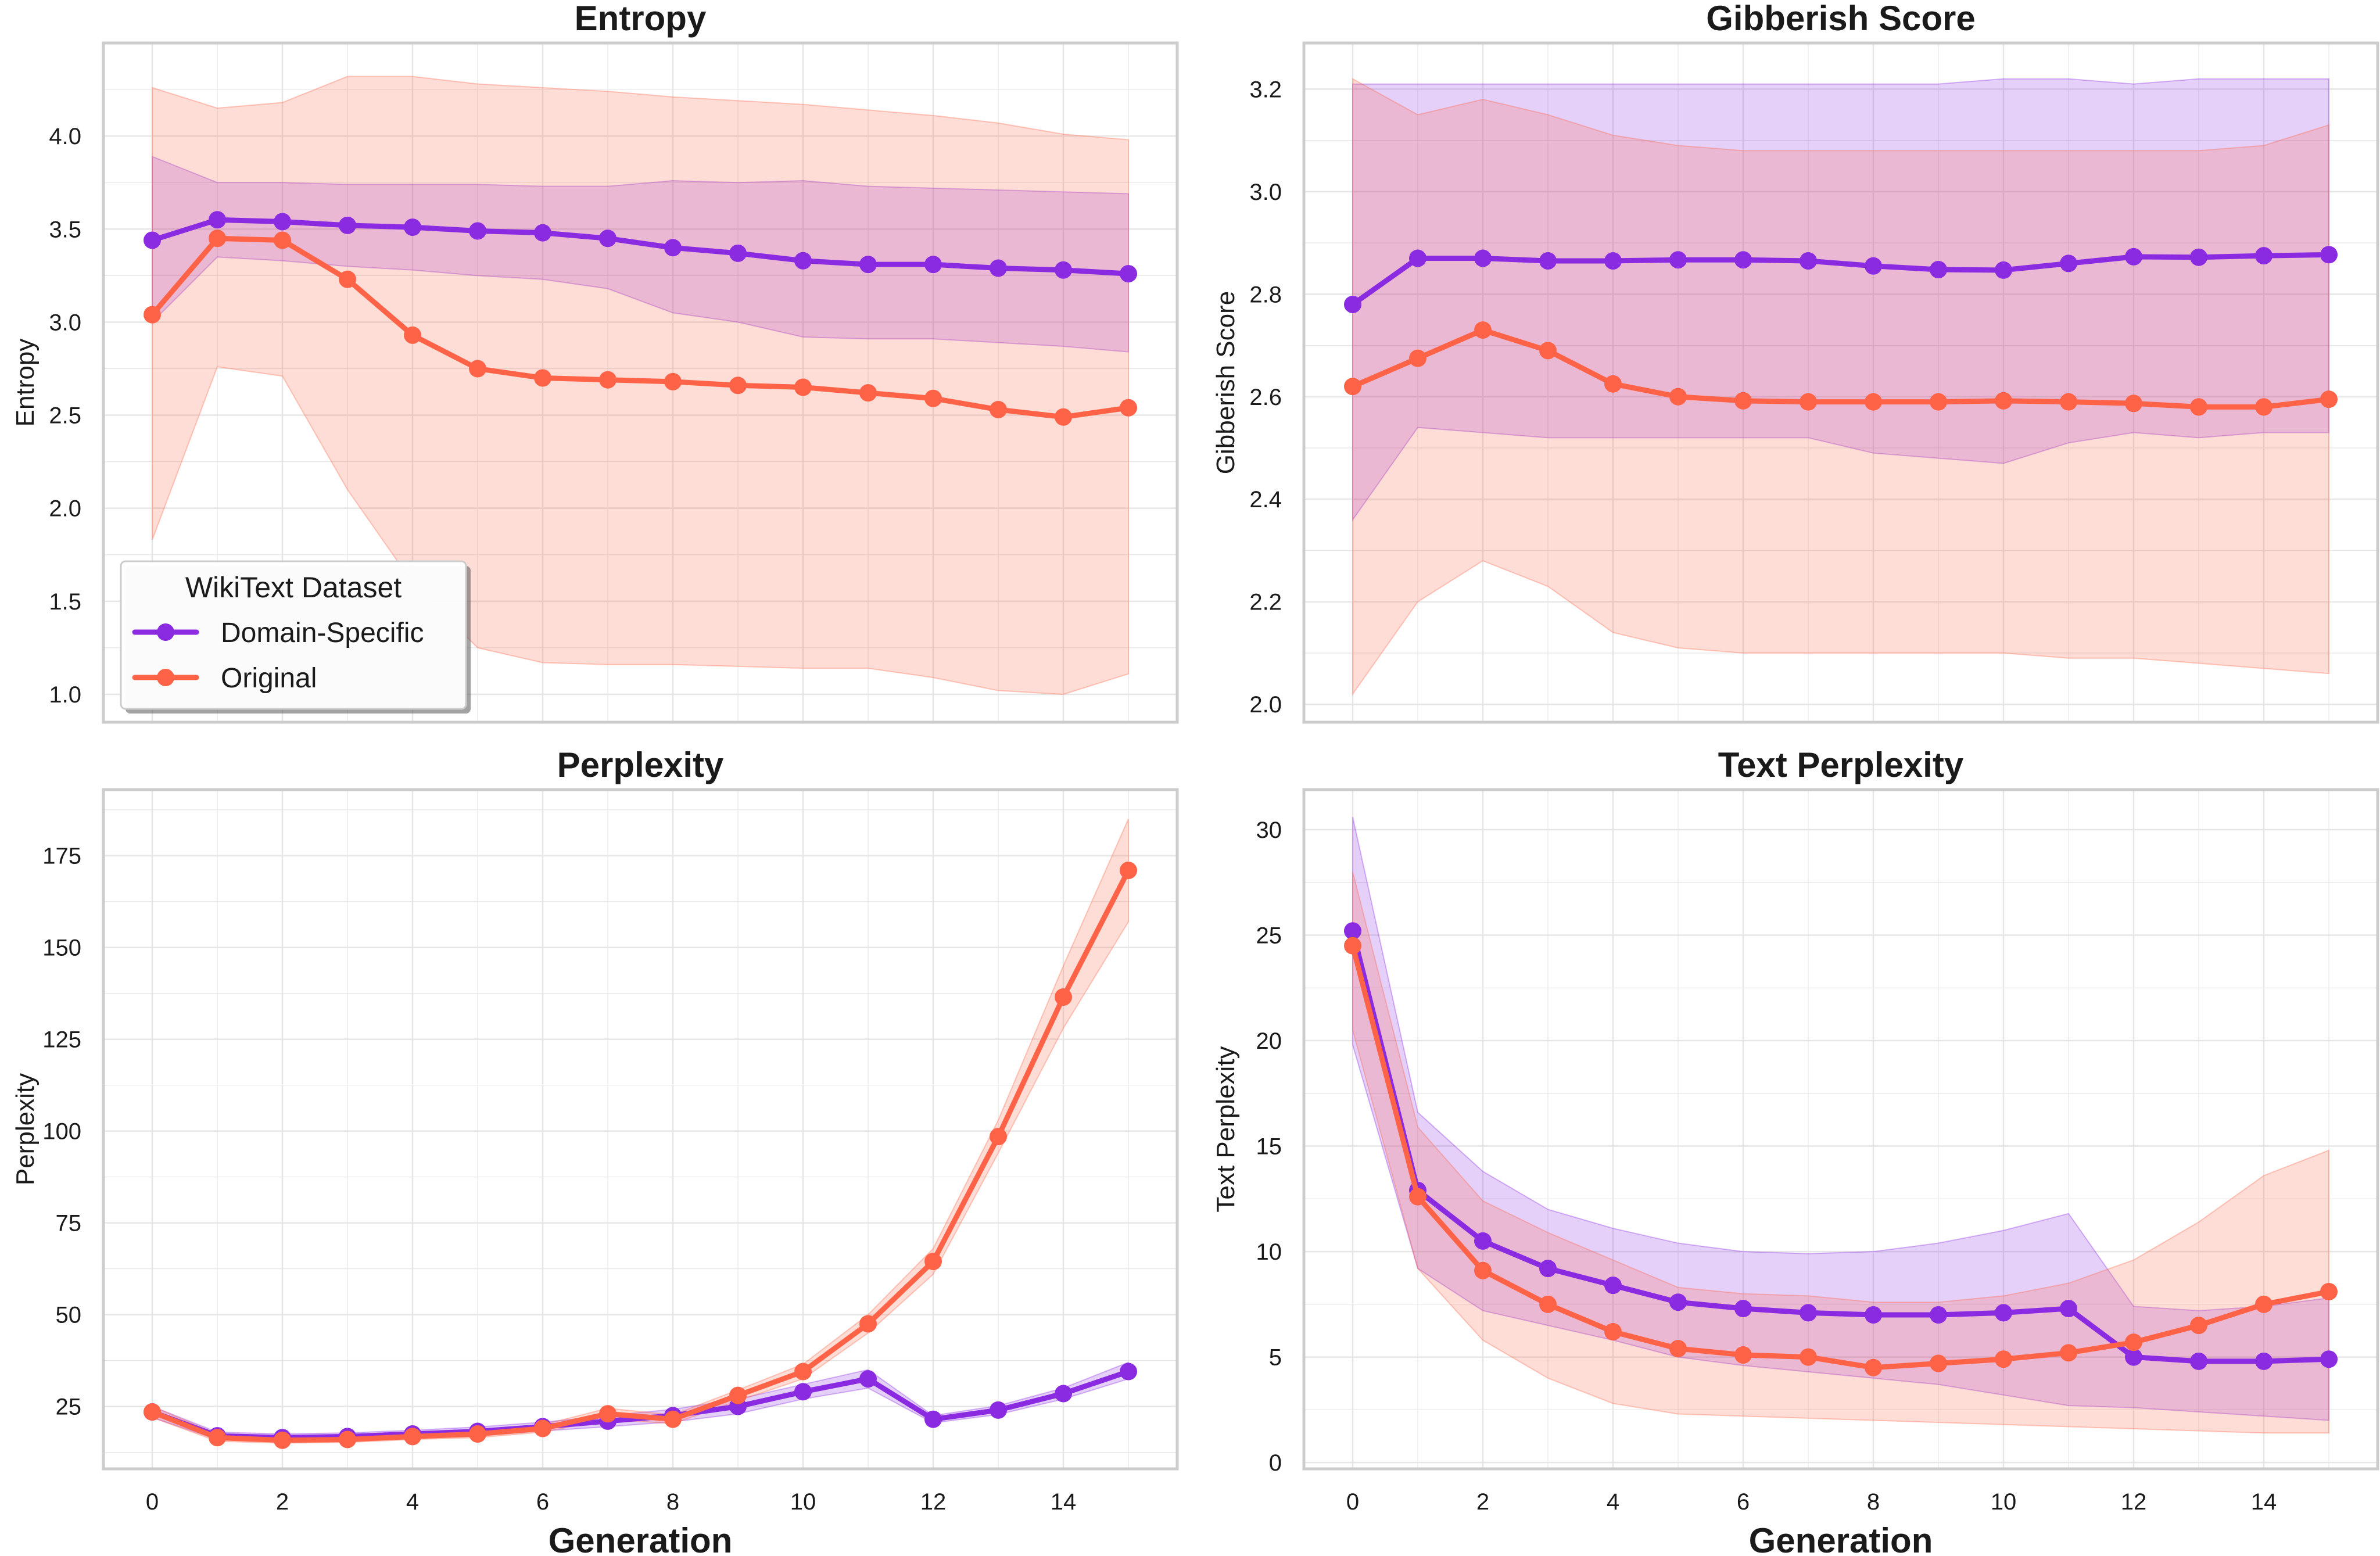 The width and height of the screenshot is (2380, 1556). What do you see at coordinates (1874, 1502) in the screenshot?
I see `x-tick-label: 8` at bounding box center [1874, 1502].